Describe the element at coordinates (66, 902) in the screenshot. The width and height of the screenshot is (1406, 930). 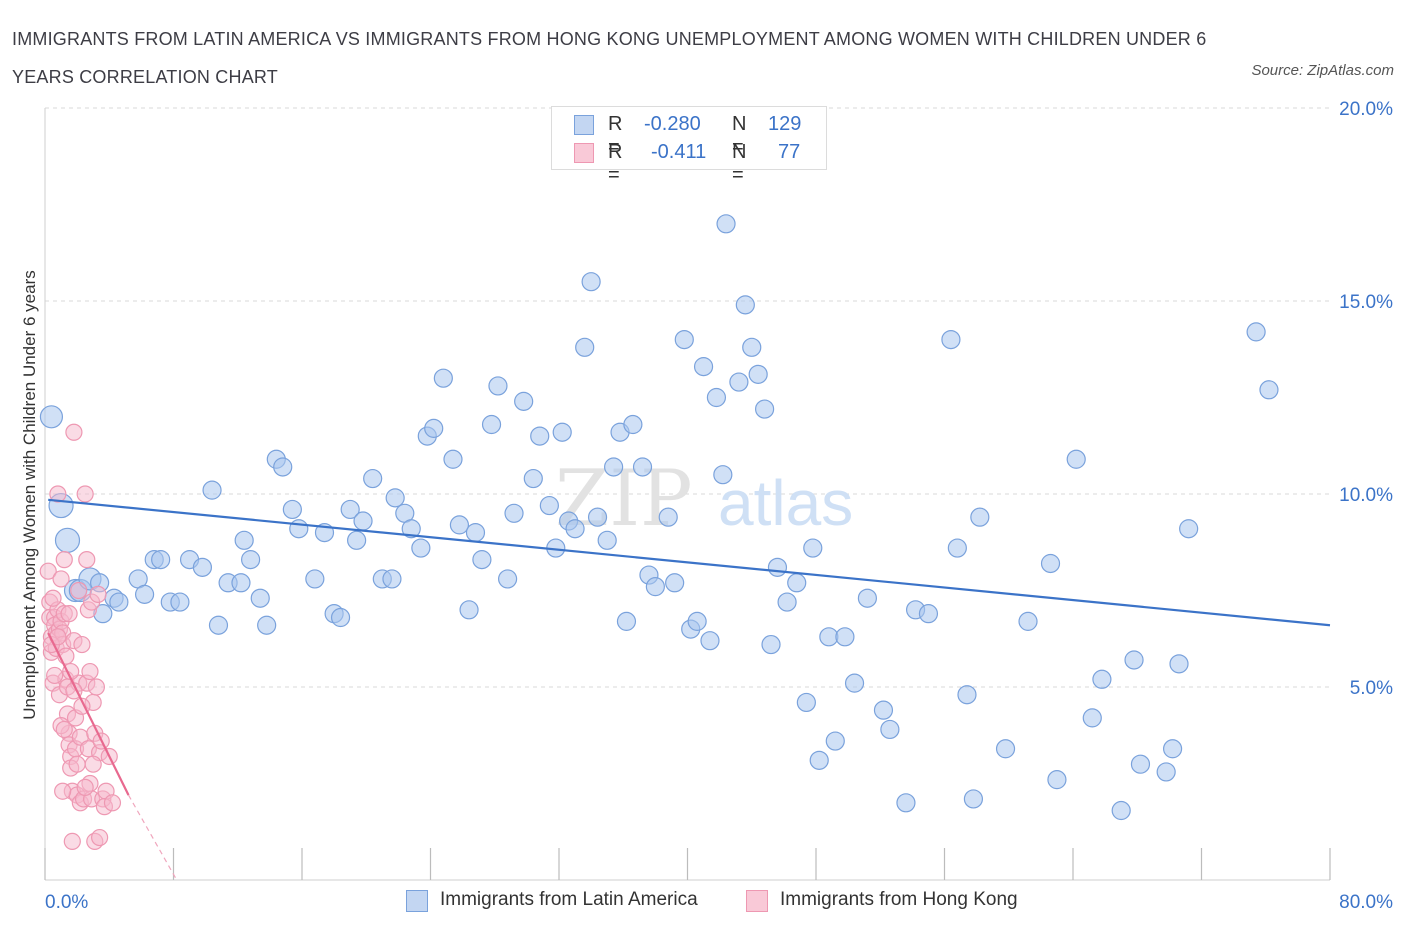
I see `x-tick-label-start: 0.0%` at that location.